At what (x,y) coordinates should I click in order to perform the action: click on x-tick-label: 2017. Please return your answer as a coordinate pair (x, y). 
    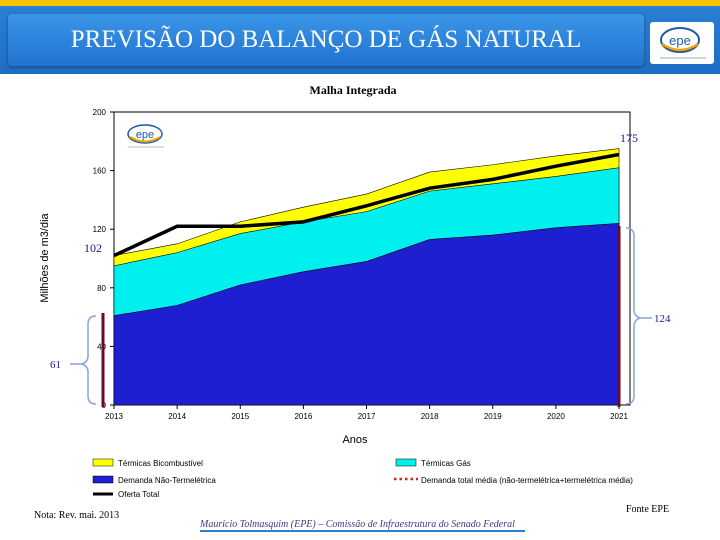
    Looking at the image, I should click on (367, 416).